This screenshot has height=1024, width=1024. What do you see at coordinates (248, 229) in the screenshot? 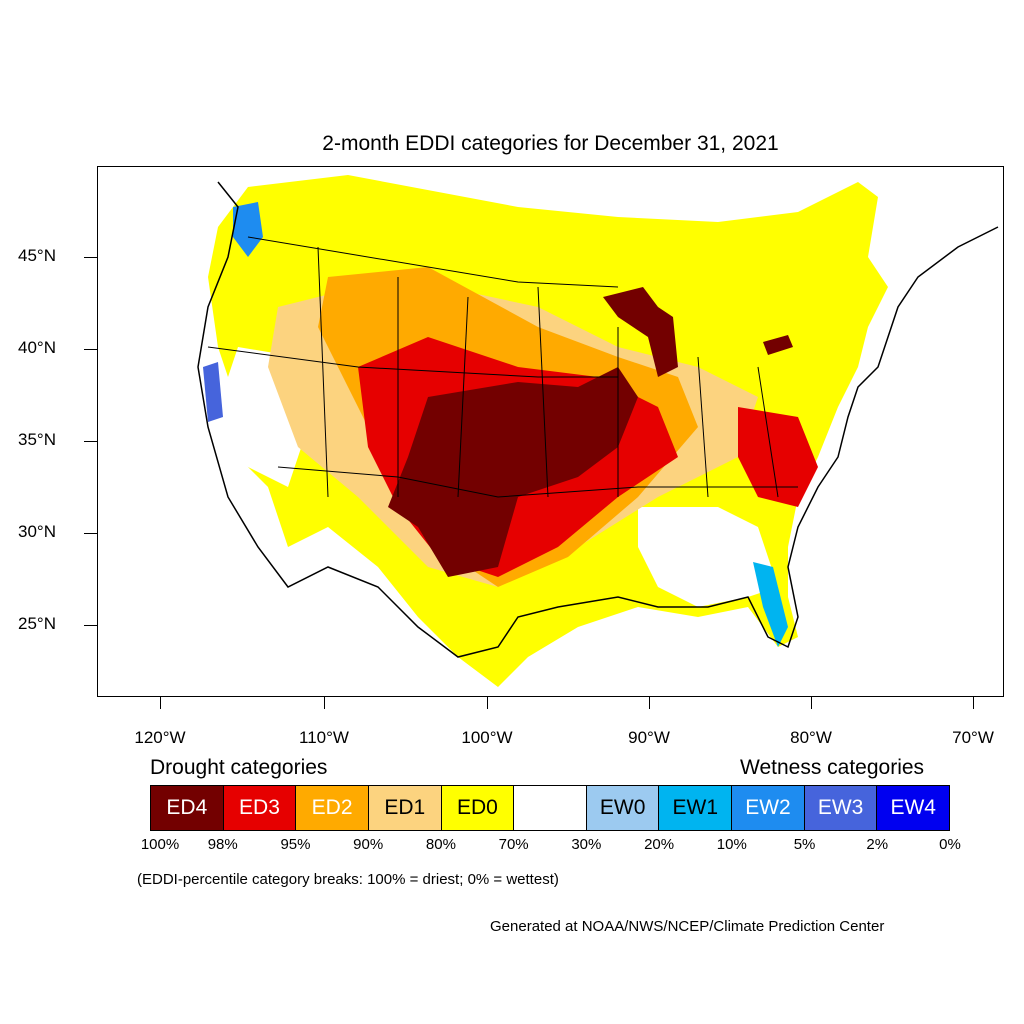
I see `ew-pacific-northwest` at bounding box center [248, 229].